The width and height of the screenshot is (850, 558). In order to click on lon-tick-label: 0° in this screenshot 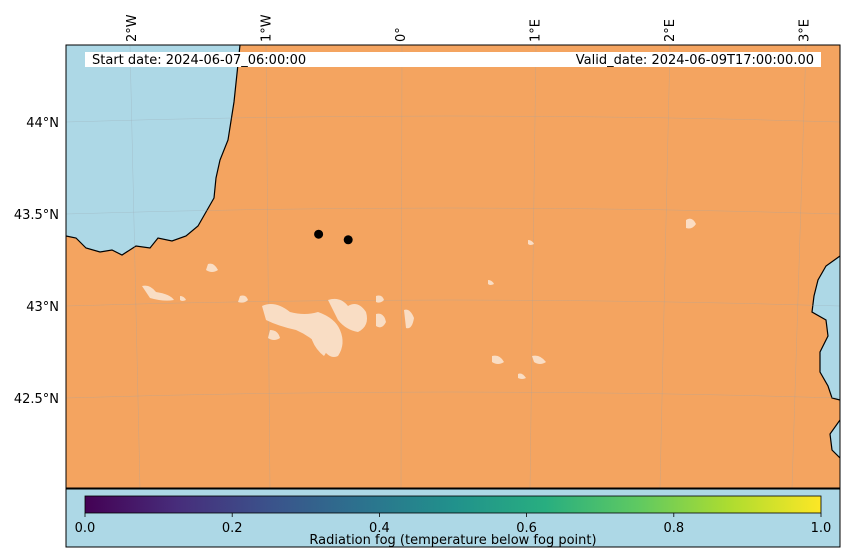, I will do `click(401, 34)`.